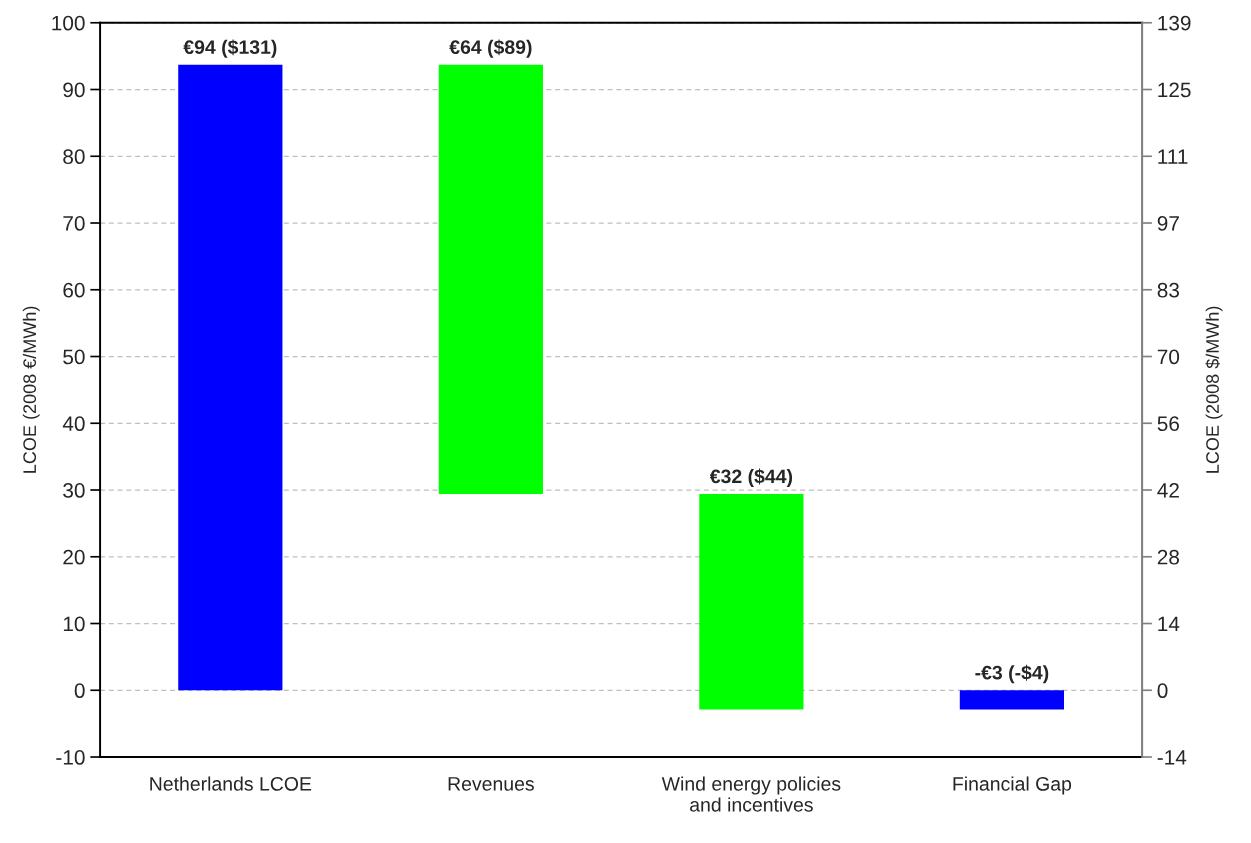 This screenshot has width=1251, height=843. What do you see at coordinates (70, 757) in the screenshot?
I see `y-tick-label: -10` at bounding box center [70, 757].